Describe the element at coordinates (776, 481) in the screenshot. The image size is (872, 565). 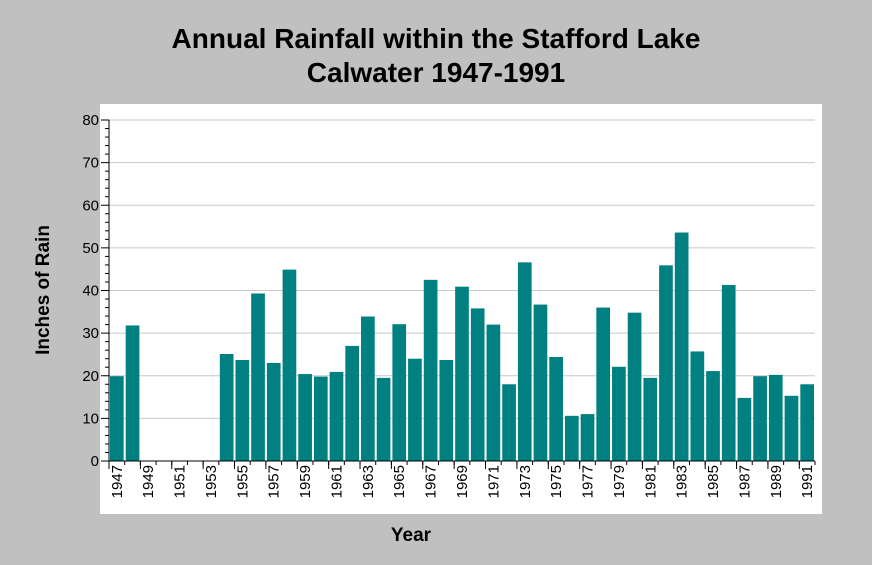
I see `x-tick-label: 1989` at that location.